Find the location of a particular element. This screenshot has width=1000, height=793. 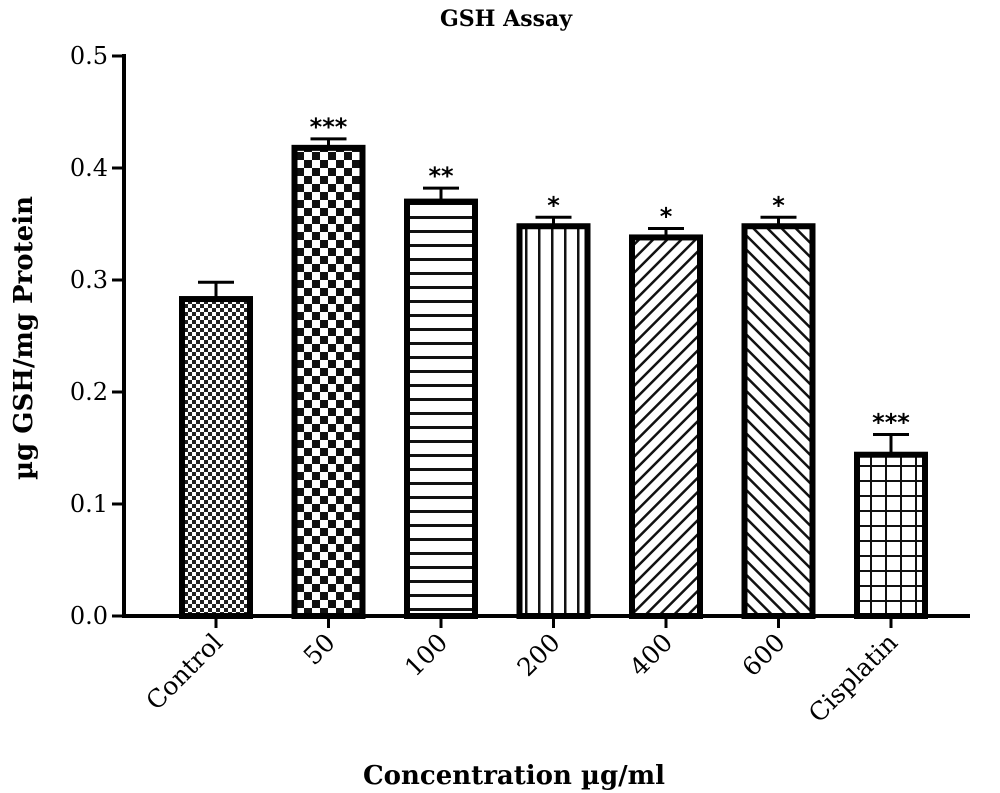

x-tick-label: Cisplatin is located at coordinates (853, 678).